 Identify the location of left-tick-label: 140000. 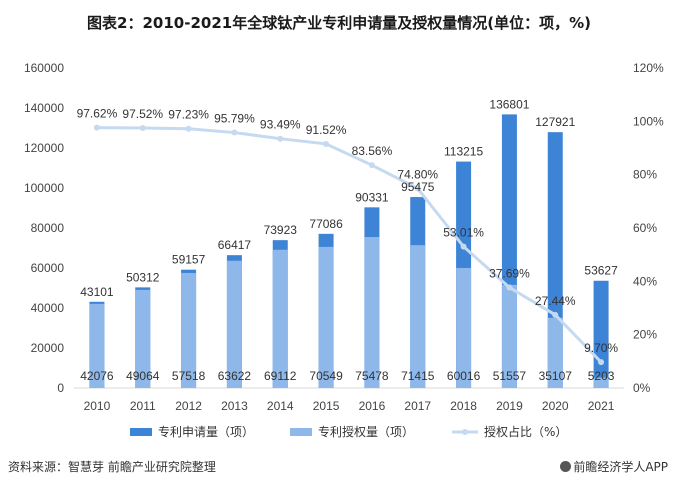
(44, 108).